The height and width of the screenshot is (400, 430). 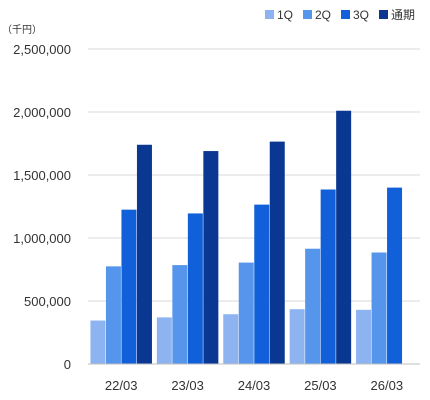 What do you see at coordinates (340, 15) in the screenshot?
I see `legend: 1Q 2Q 3Q 通期` at bounding box center [340, 15].